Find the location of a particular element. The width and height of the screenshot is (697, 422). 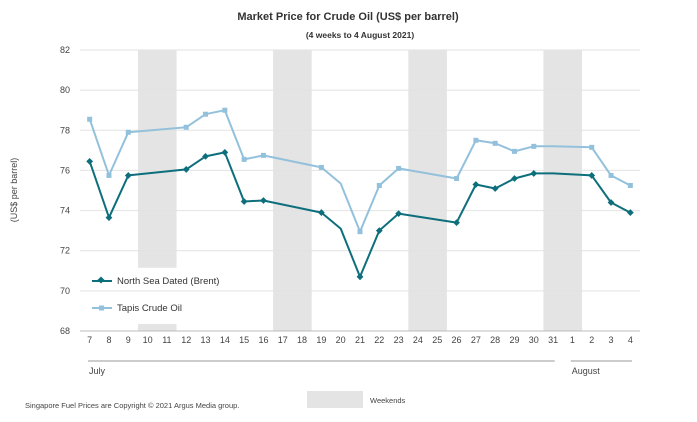

x-tick-label: 7 is located at coordinates (89, 340).